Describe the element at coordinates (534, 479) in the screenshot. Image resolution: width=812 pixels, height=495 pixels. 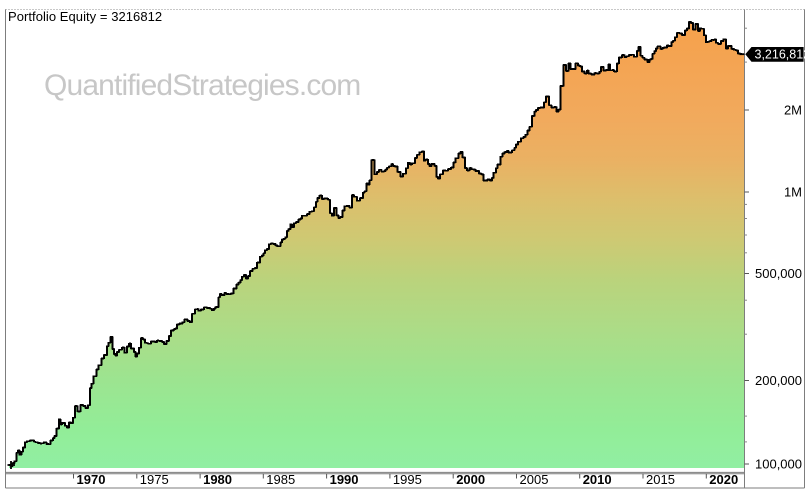
I see `svg-text: 2005` at that location.